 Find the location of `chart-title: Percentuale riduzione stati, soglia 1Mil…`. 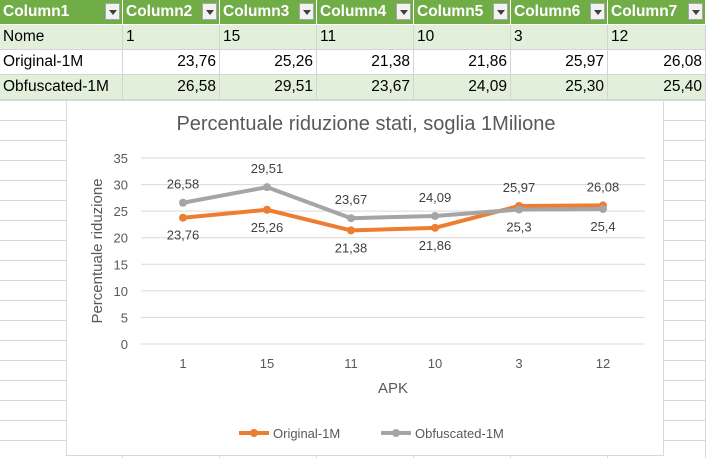

chart-title: Percentuale riduzione stati, soglia 1Mil… is located at coordinates (366, 124).